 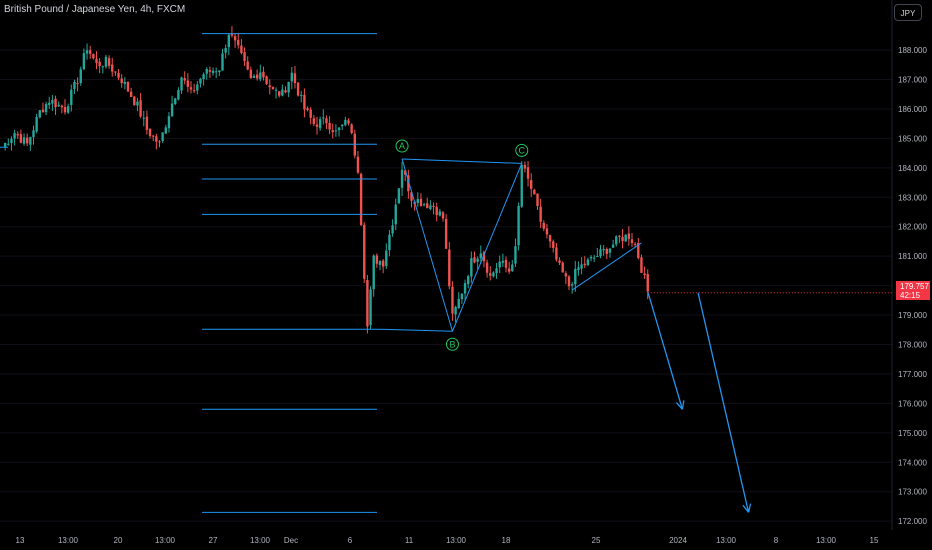 I want to click on price-tick-label: 188.000, so click(x=912, y=50).